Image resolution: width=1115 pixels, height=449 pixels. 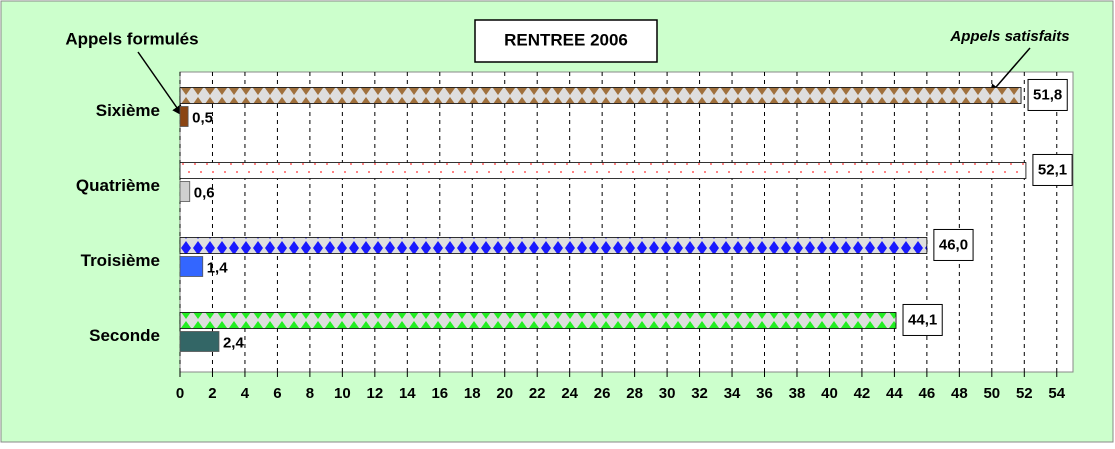 What do you see at coordinates (128, 110) in the screenshot?
I see `y-tick-label: Sixième` at bounding box center [128, 110].